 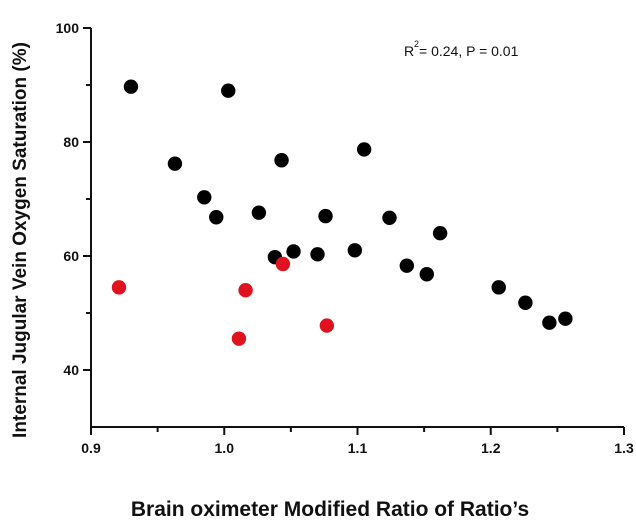 I want to click on annotation-r-label: R, so click(x=409, y=51).